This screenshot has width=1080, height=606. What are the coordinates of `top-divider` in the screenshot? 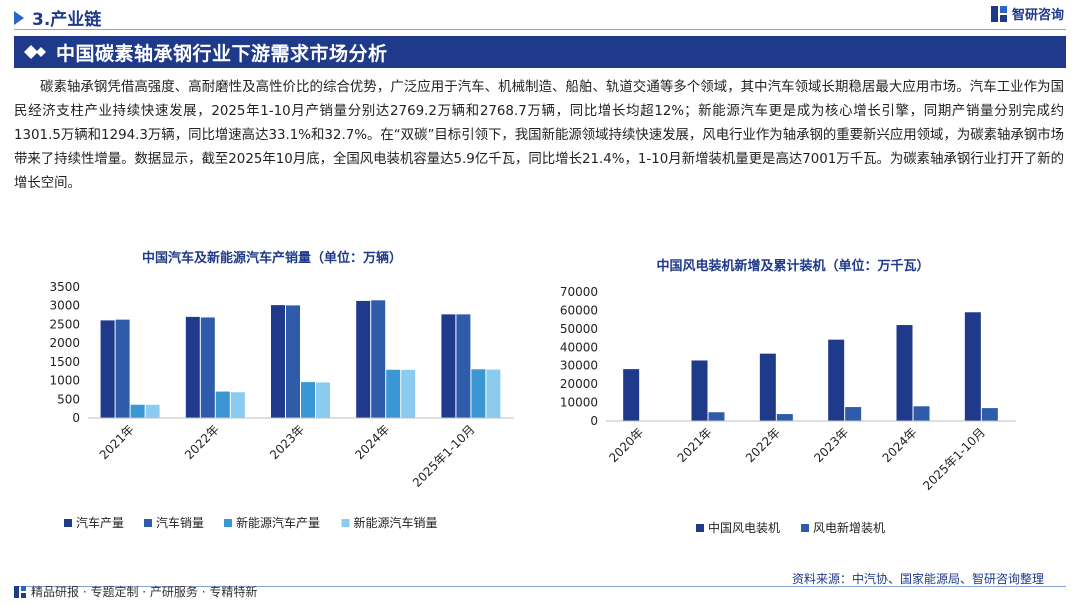 It's located at (540, 29).